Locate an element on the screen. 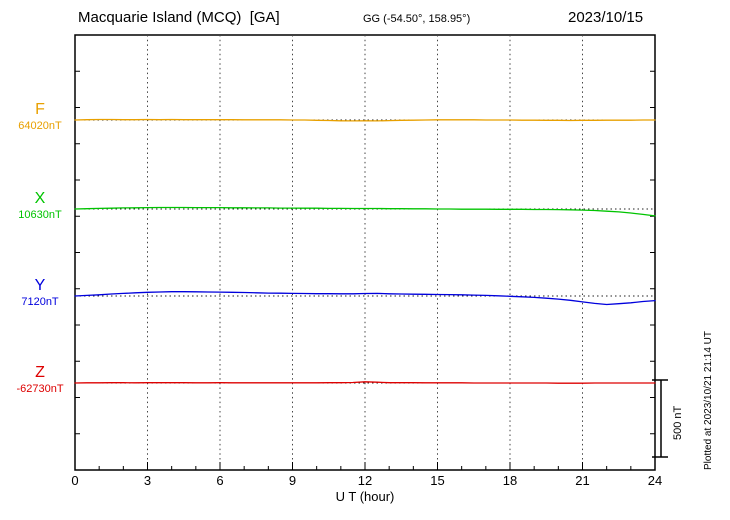 Image resolution: width=730 pixels, height=520 pixels. trace-label-x: X 10630nT is located at coordinates (40, 206).